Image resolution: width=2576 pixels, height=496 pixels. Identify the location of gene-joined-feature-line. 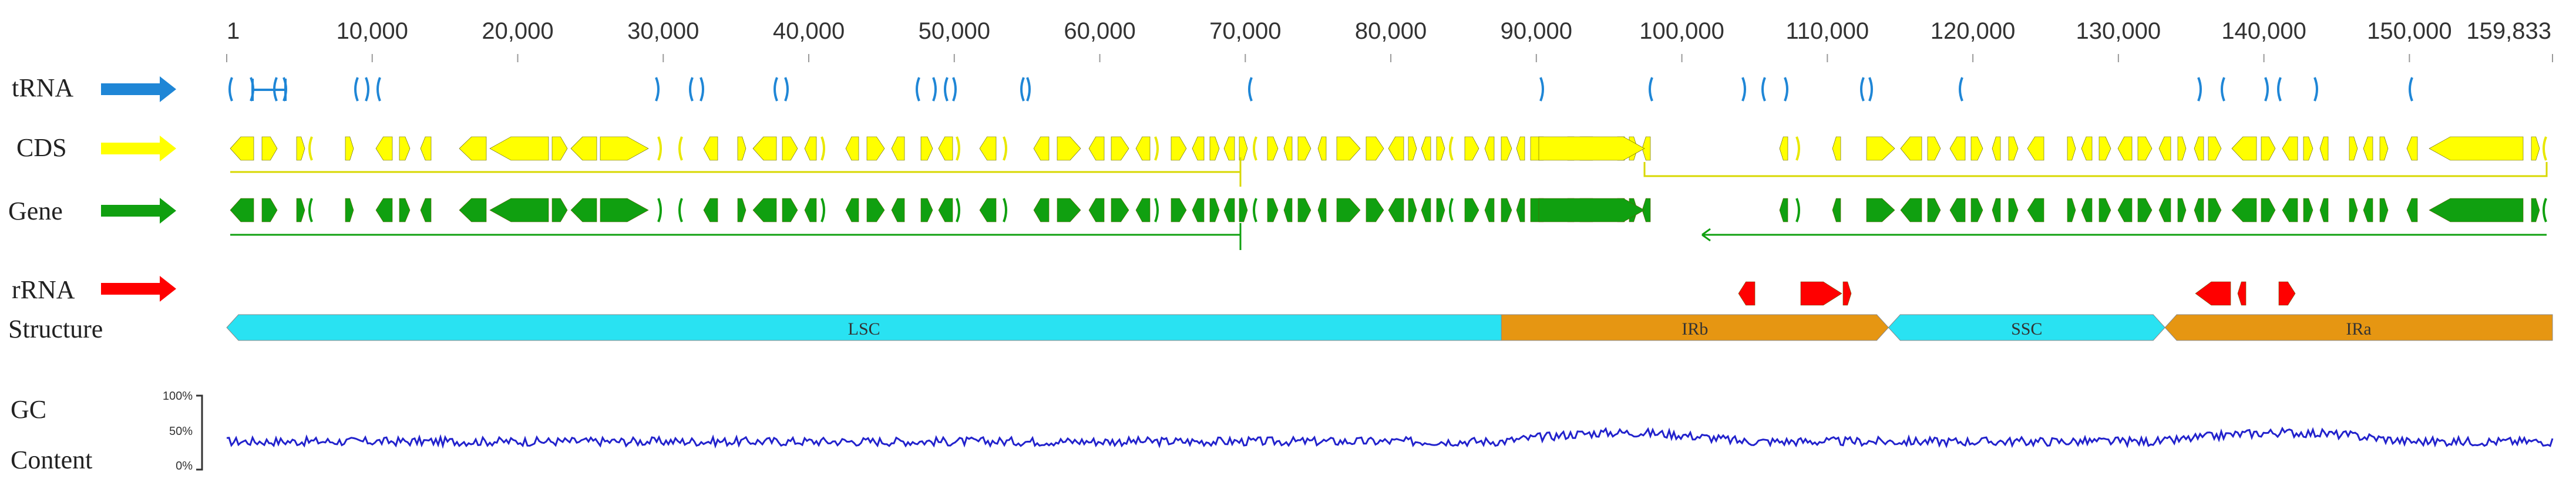
(736, 236).